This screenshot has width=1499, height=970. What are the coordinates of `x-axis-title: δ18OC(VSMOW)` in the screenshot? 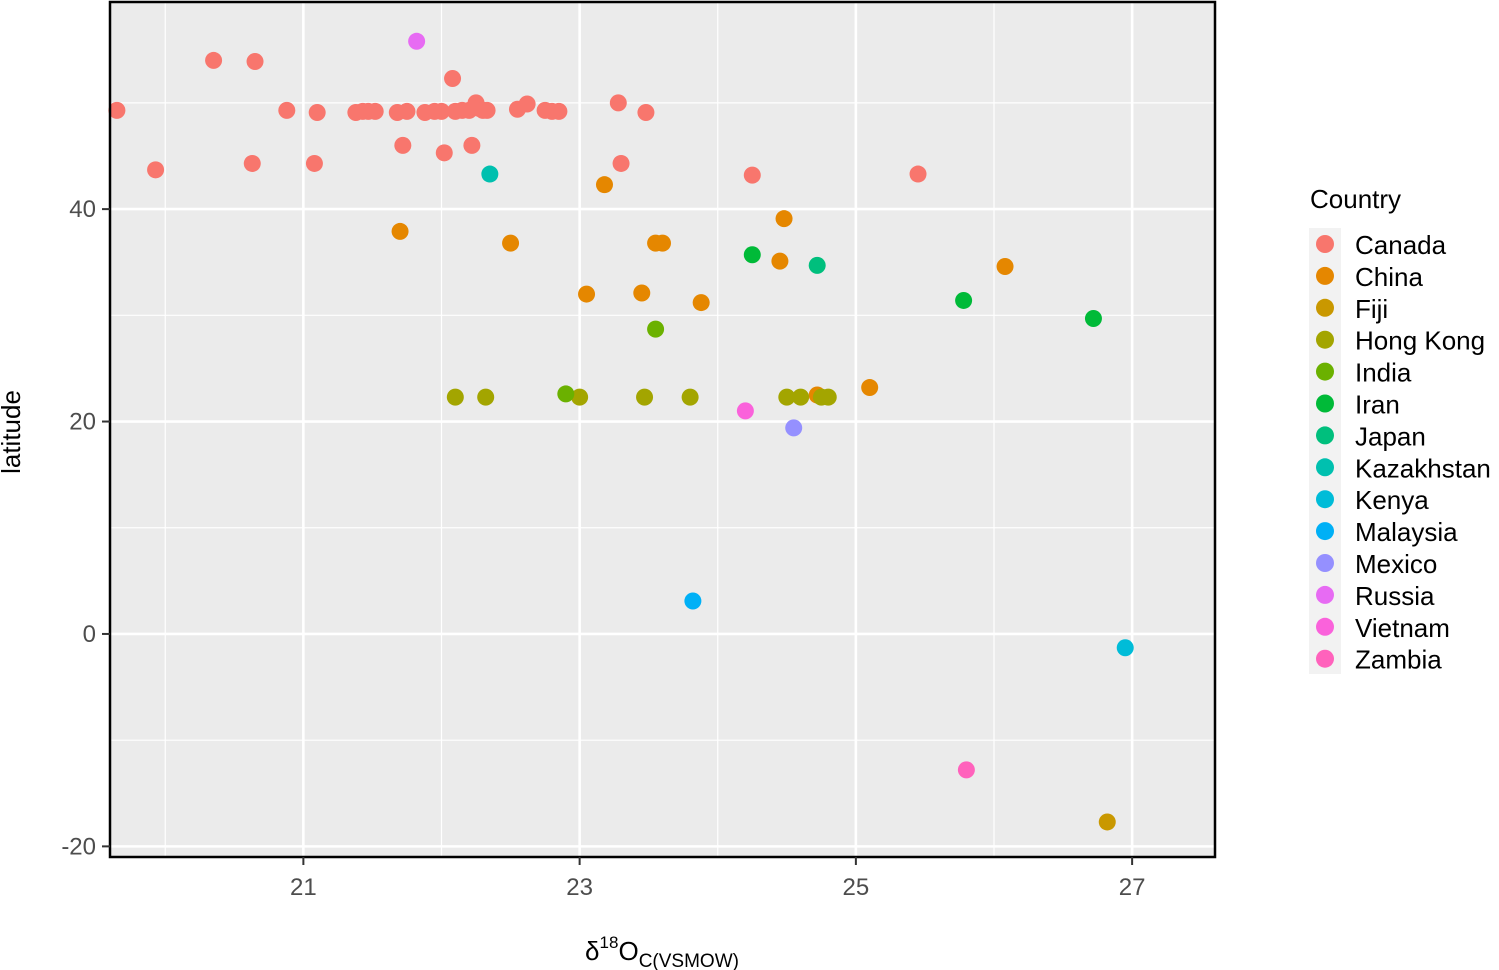 It's located at (662, 951).